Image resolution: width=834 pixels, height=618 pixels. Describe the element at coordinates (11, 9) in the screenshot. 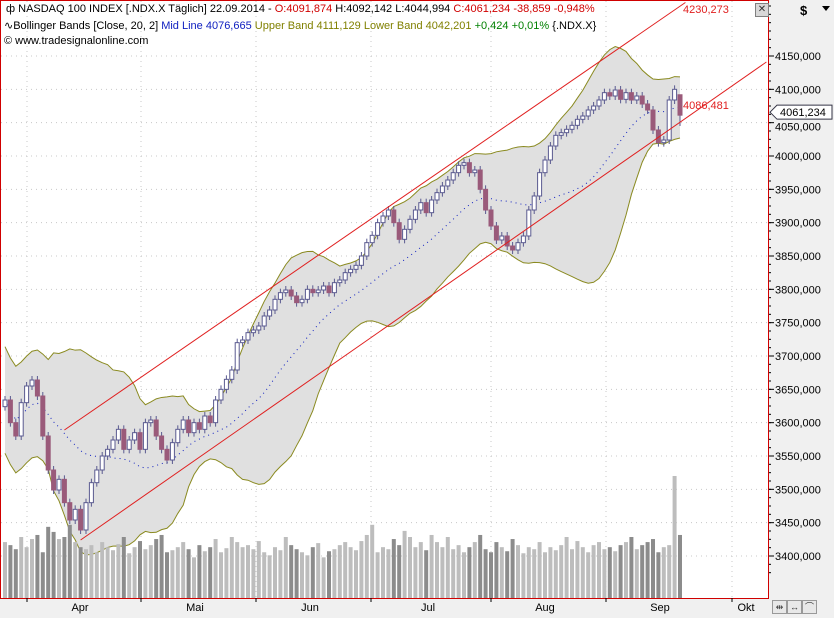

I see `candle-icon: ф` at that location.